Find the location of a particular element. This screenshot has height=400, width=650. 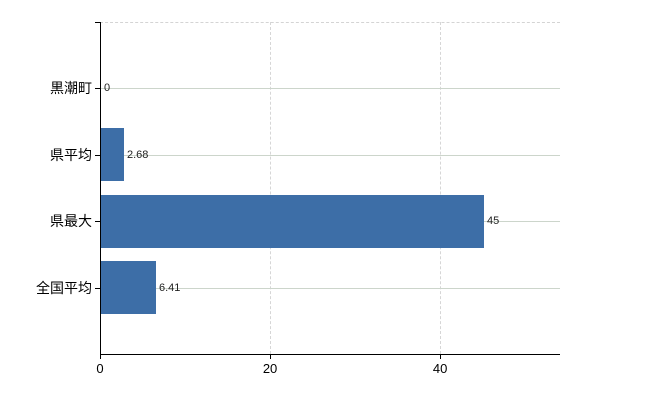

category-label: 県平均 is located at coordinates (71, 155).